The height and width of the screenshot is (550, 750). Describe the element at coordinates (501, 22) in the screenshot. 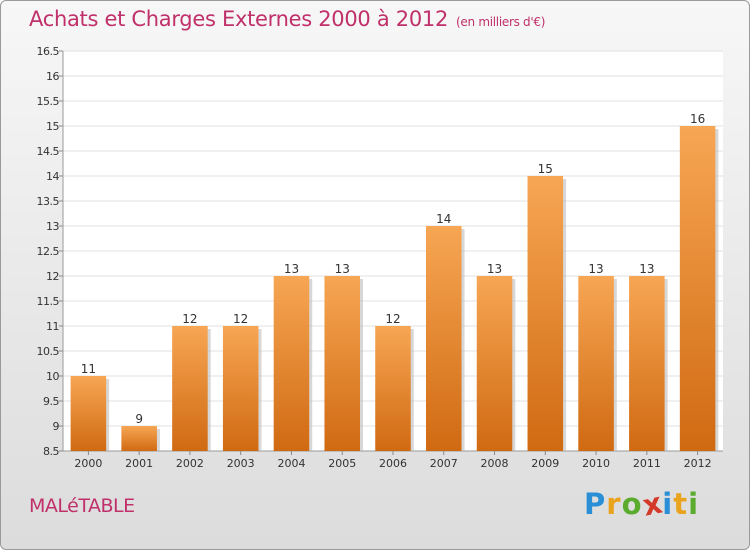

I see `chart-unit-note: (en milliers d'€)` at that location.